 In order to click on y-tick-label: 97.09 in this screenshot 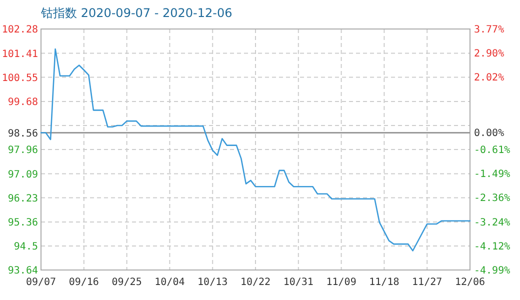, I will do `click(23, 174)`.